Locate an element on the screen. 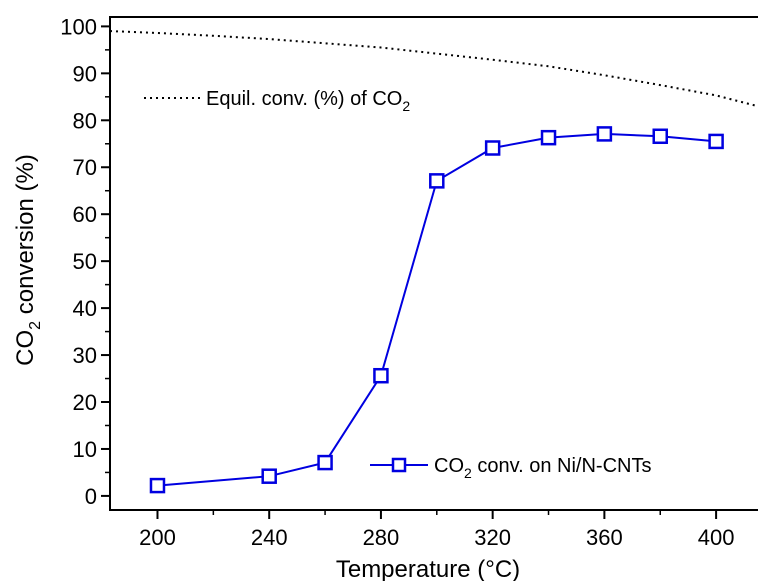 This screenshot has height=581, width=758. x-axis-ticks: 200 240 280 320 360 400 is located at coordinates (436, 530).